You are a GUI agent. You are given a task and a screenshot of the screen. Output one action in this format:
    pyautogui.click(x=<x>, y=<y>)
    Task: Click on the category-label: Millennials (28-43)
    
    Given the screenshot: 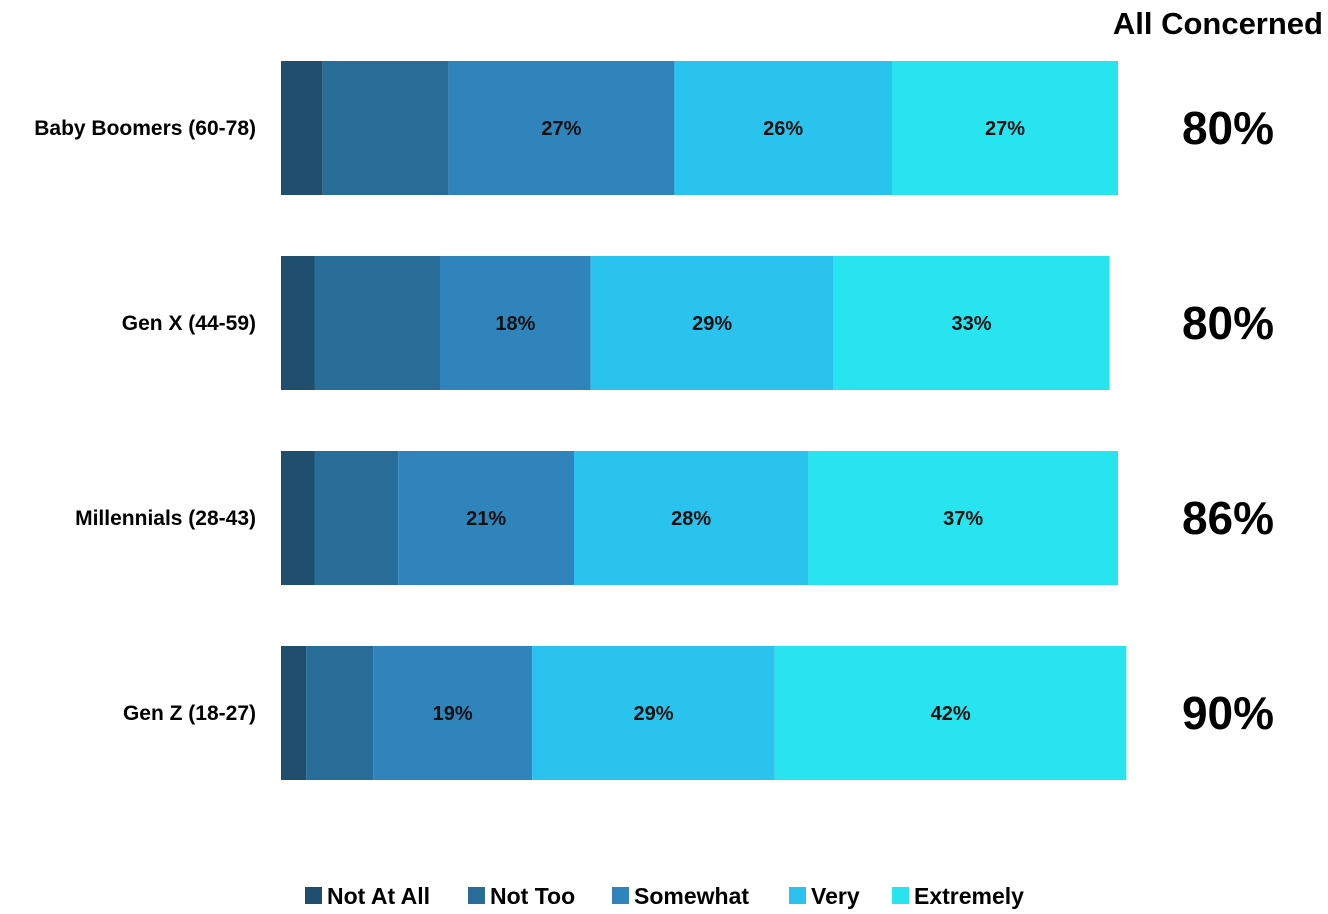 What is the action you would take?
    pyautogui.click(x=165, y=518)
    